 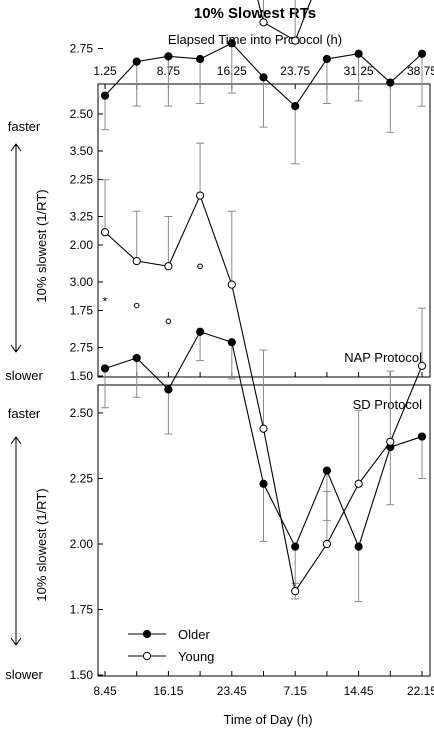 What do you see at coordinates (255, 39) in the screenshot?
I see `top-axis-label: Elapsed Time into Protocol (h)` at bounding box center [255, 39].